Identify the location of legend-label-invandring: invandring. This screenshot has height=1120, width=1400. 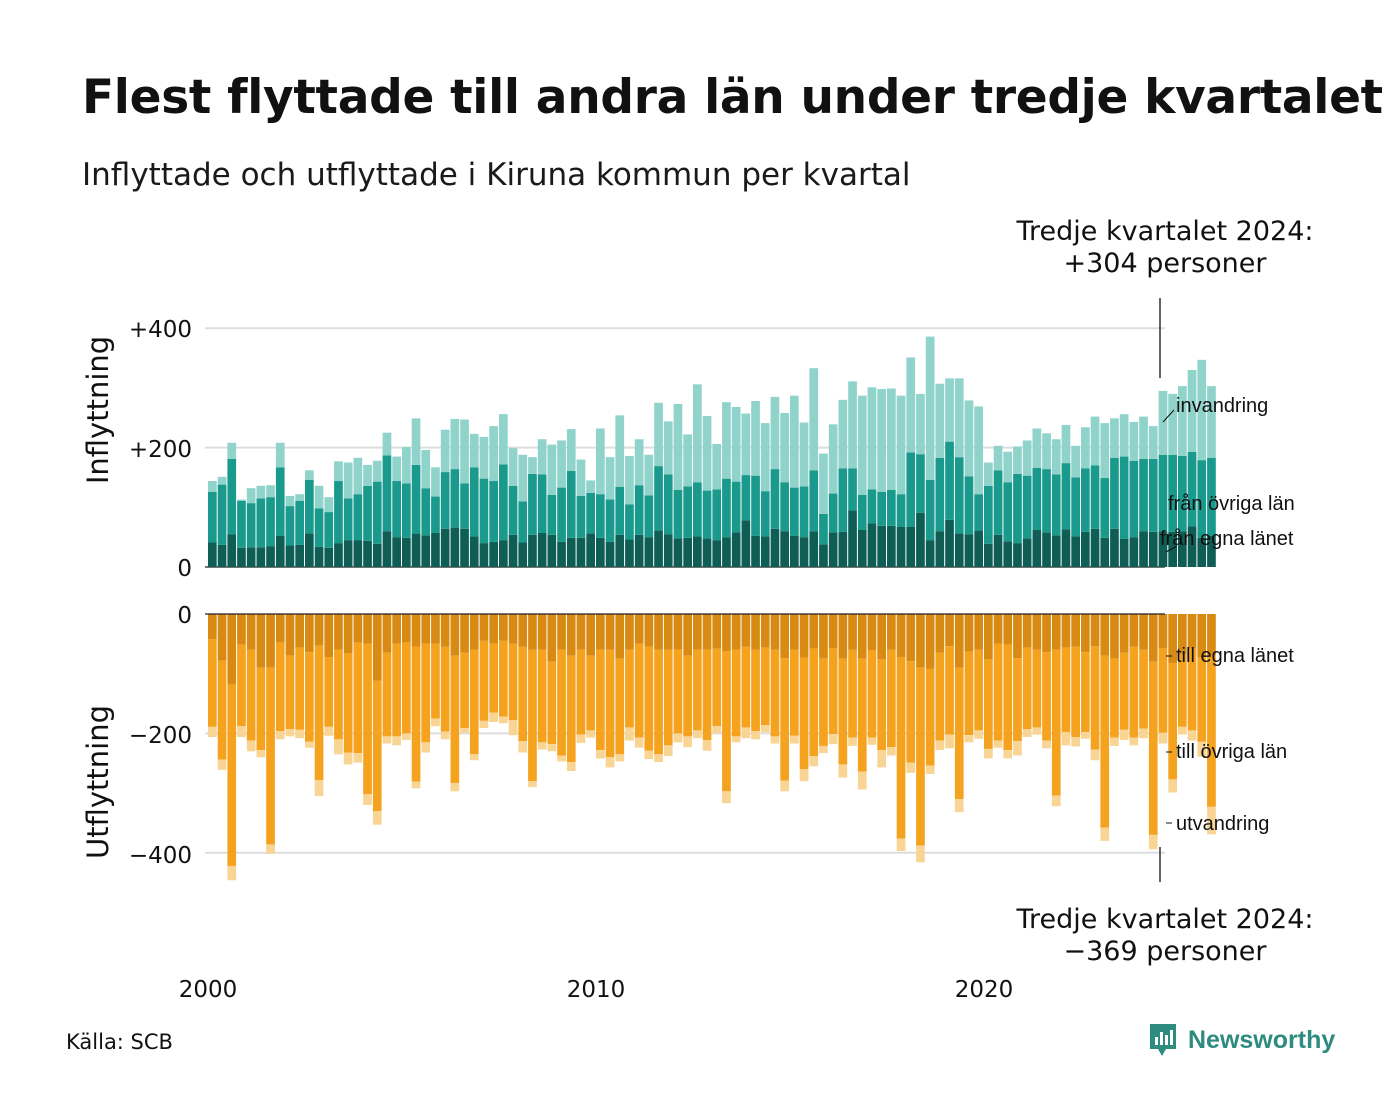
(1222, 406).